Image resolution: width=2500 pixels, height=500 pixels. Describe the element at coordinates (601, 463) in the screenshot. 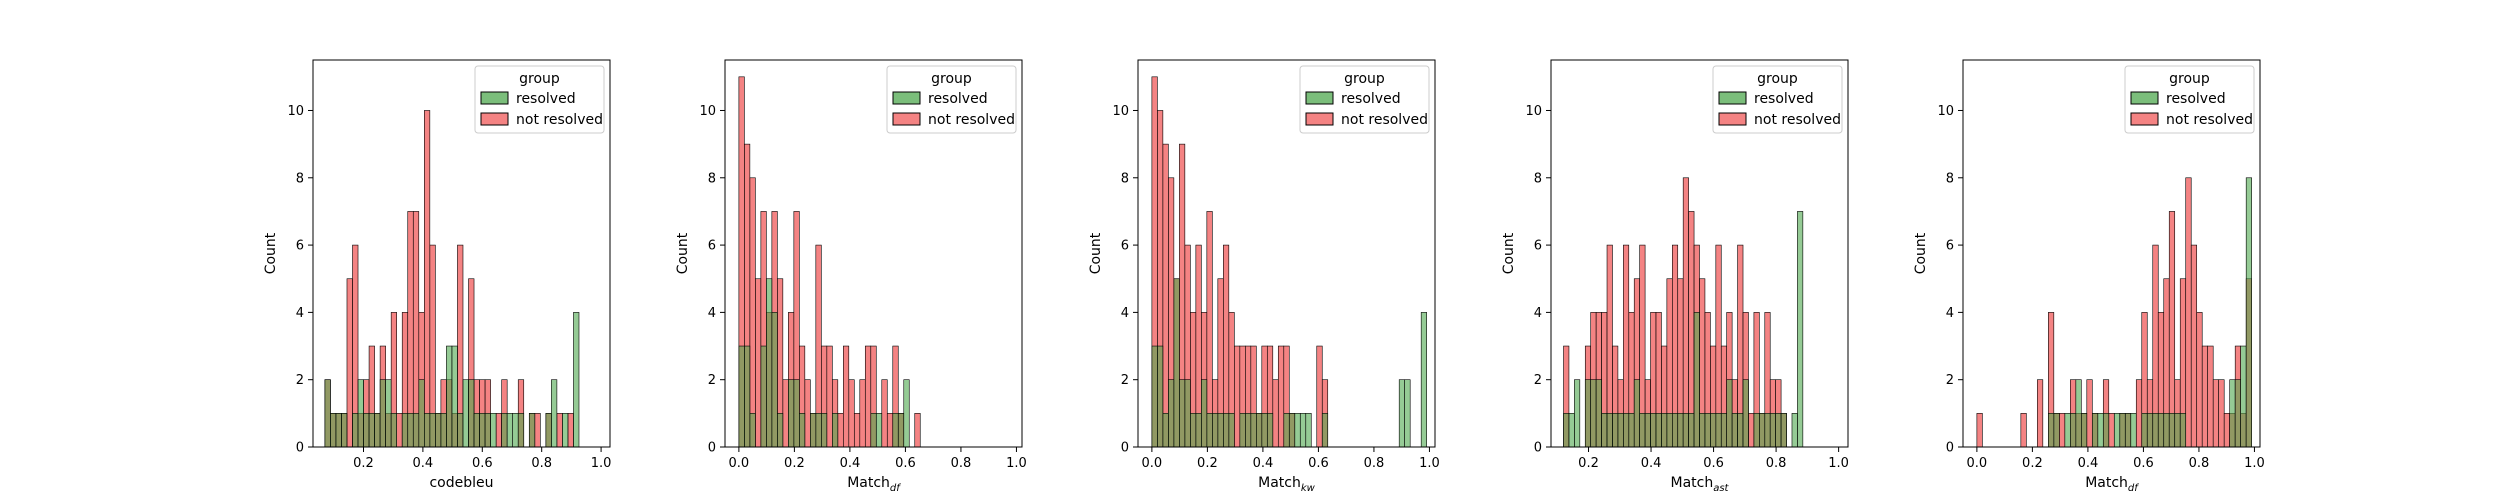

I see `x-tick-label: 1.0` at that location.